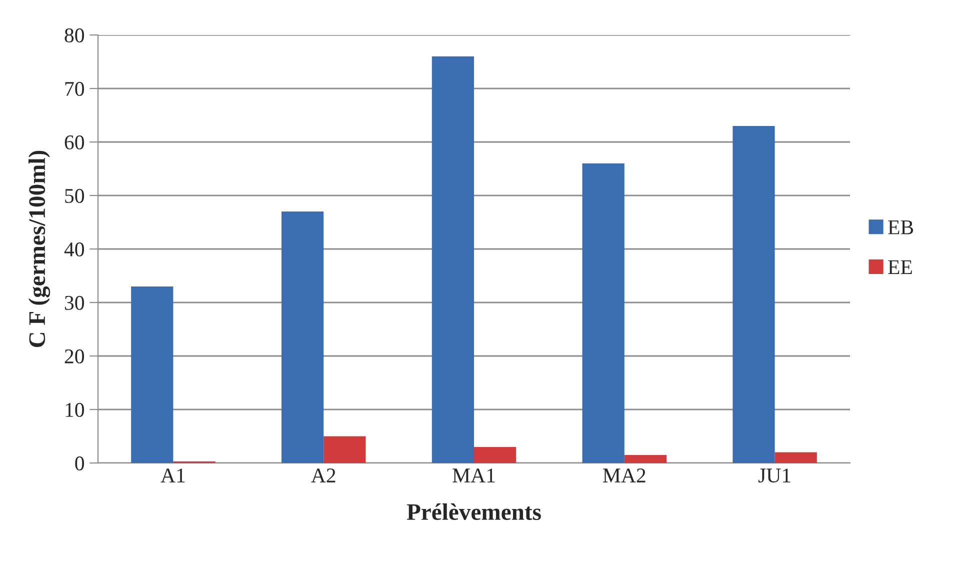 Image resolution: width=960 pixels, height=579 pixels. Describe the element at coordinates (74, 195) in the screenshot. I see `y-tick-label: 50` at that location.